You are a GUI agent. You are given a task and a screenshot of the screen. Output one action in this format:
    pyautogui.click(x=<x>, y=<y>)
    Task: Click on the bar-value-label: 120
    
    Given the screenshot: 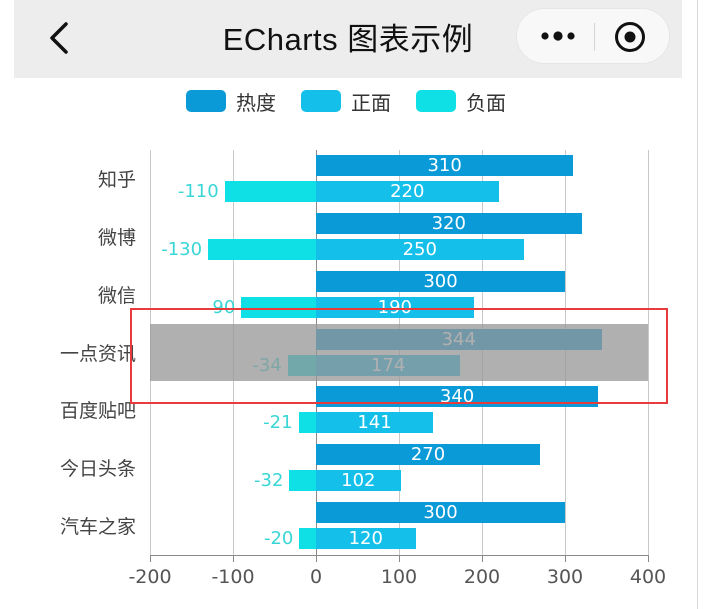 What is the action you would take?
    pyautogui.click(x=365, y=539)
    